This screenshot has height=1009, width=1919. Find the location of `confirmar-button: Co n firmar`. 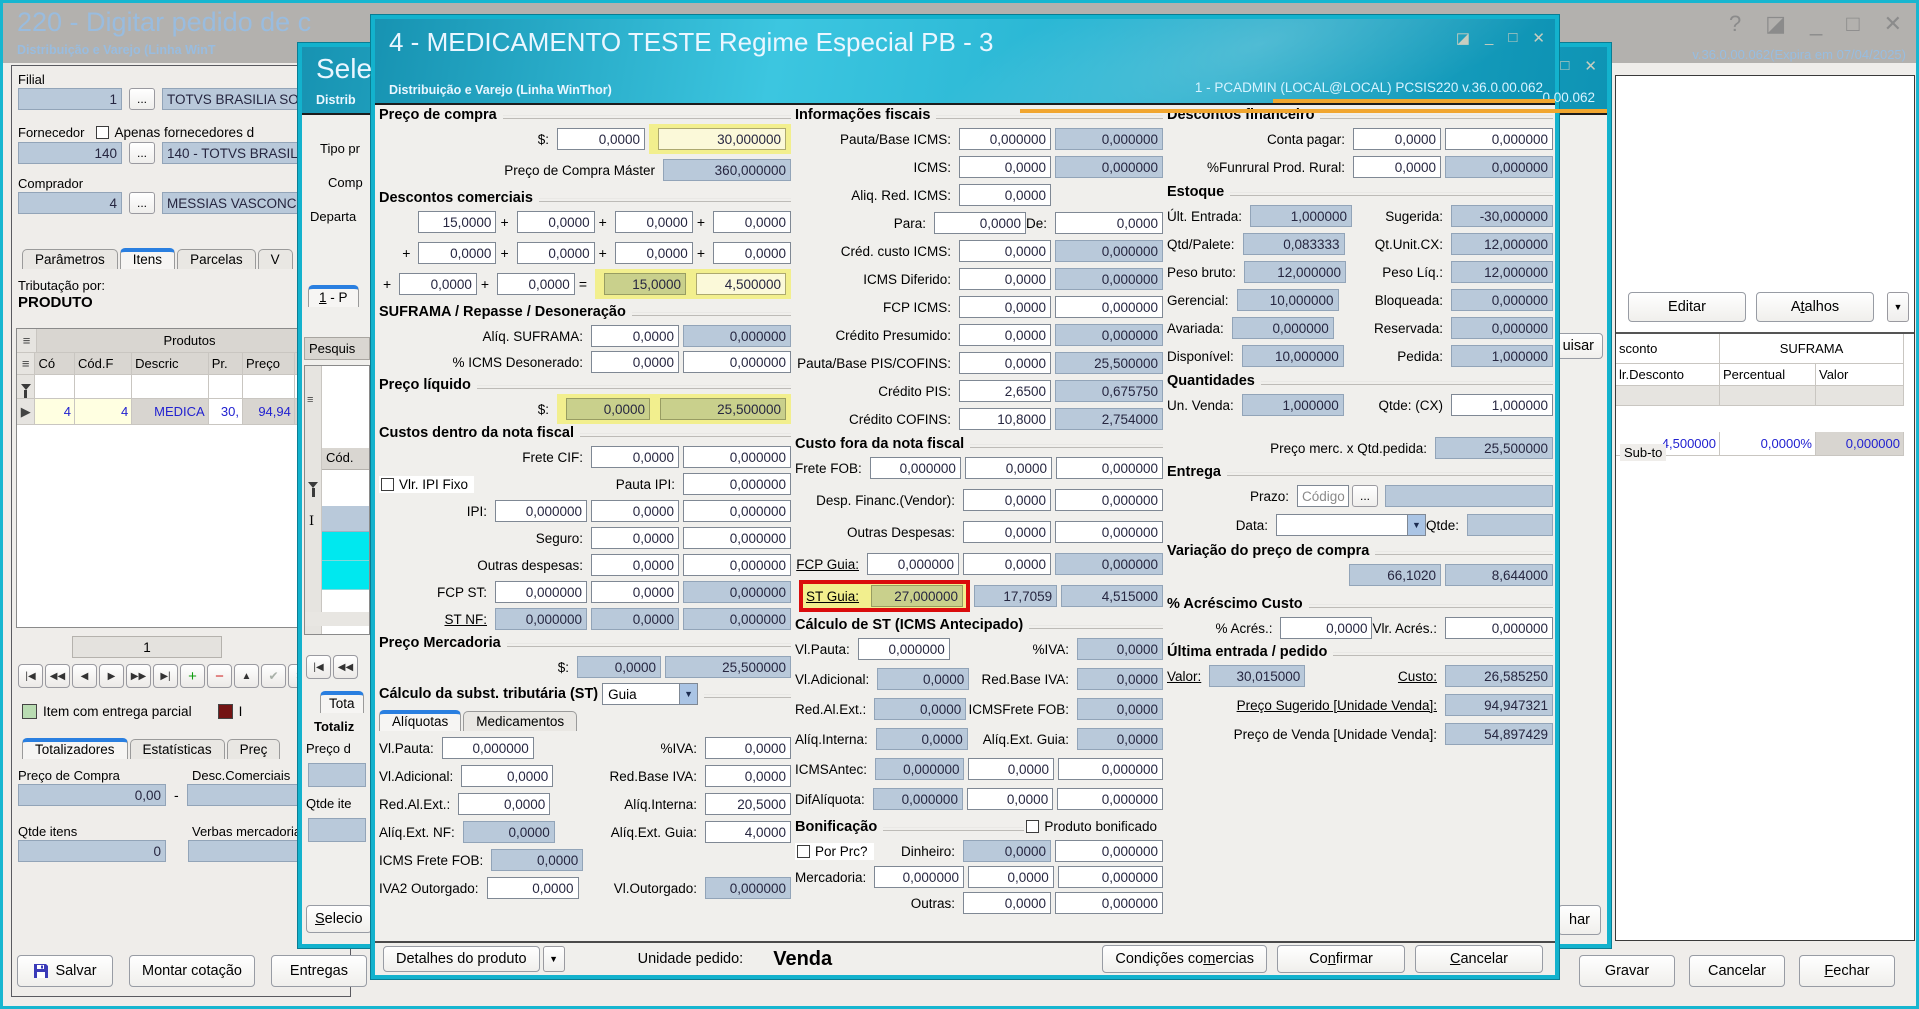

confirmar-button: Co n firmar is located at coordinates (1341, 959).